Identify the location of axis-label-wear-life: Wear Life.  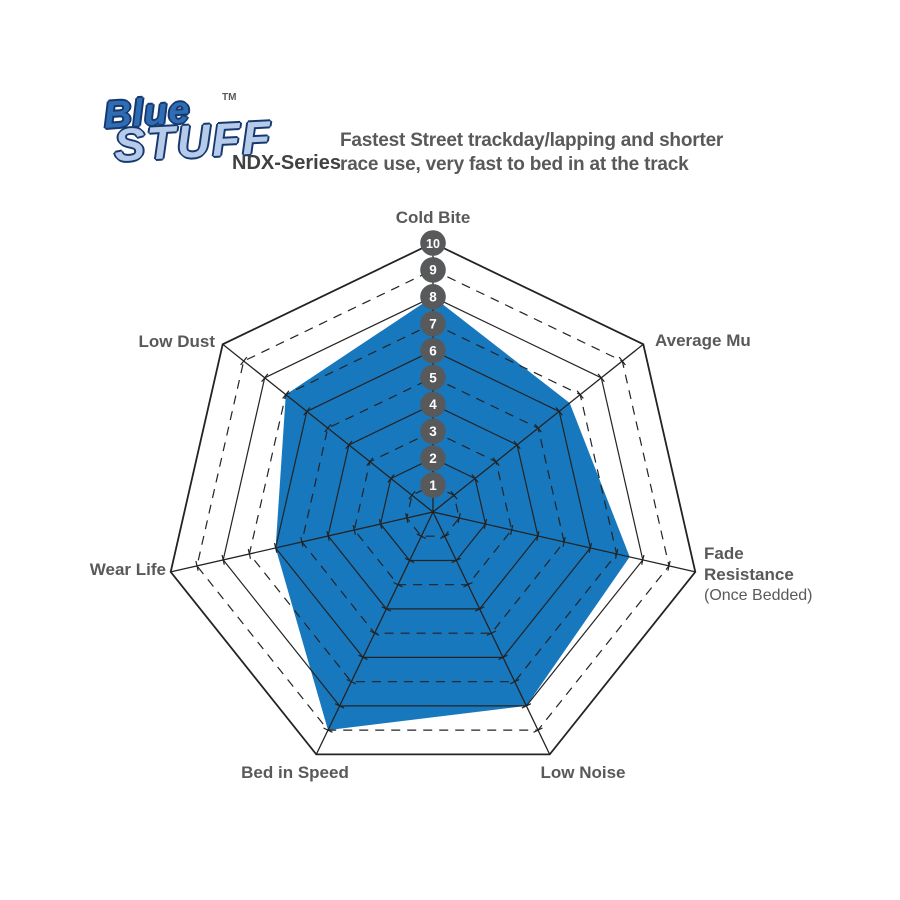
(127, 569).